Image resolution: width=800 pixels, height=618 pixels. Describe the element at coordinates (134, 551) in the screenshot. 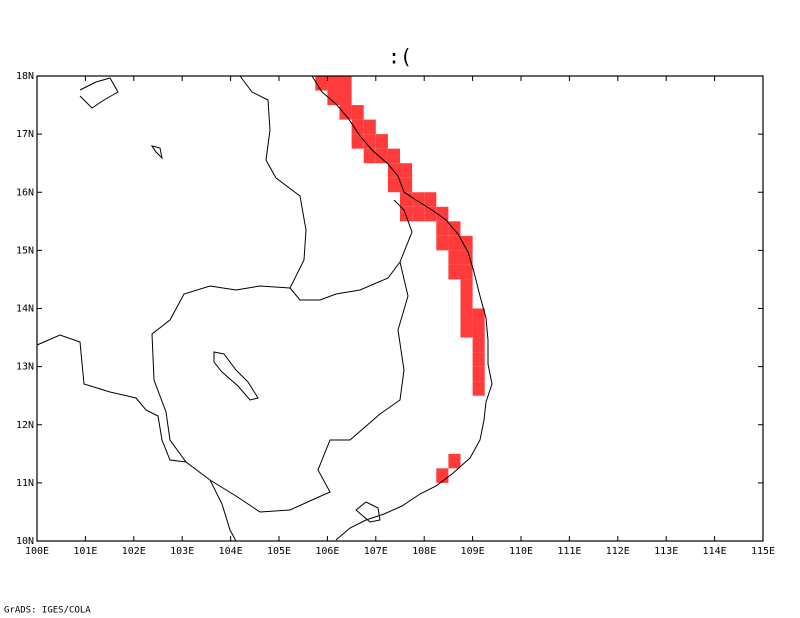

I see `x-tick-label: 102E` at that location.